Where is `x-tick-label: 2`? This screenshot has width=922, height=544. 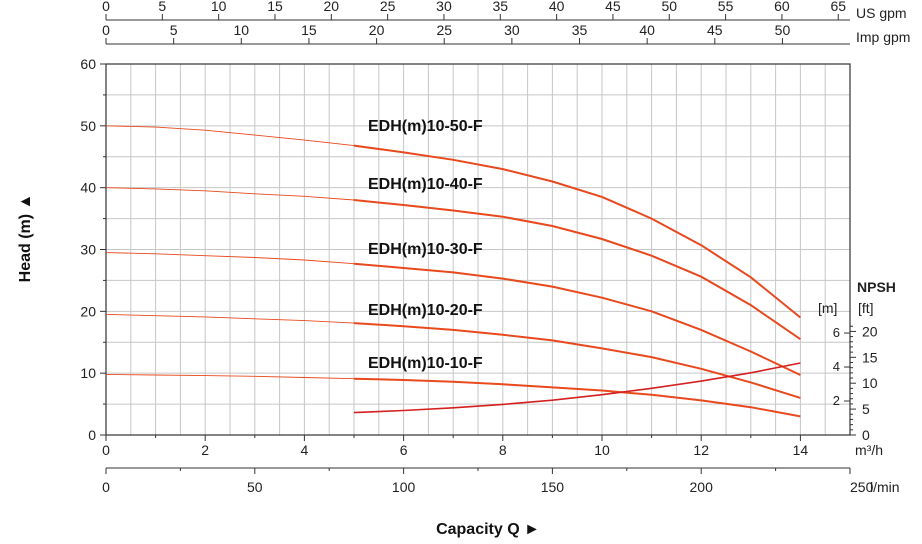
x-tick-label: 2 is located at coordinates (205, 450).